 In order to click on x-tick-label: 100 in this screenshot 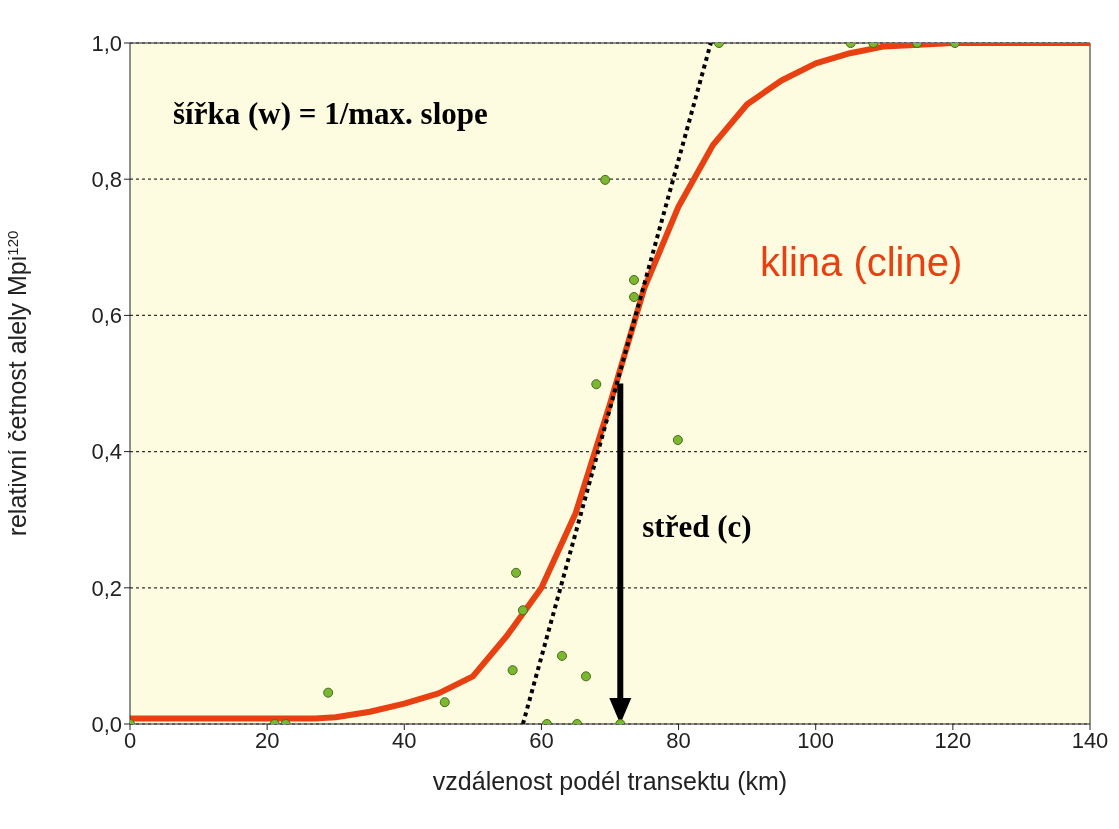, I will do `click(816, 740)`.